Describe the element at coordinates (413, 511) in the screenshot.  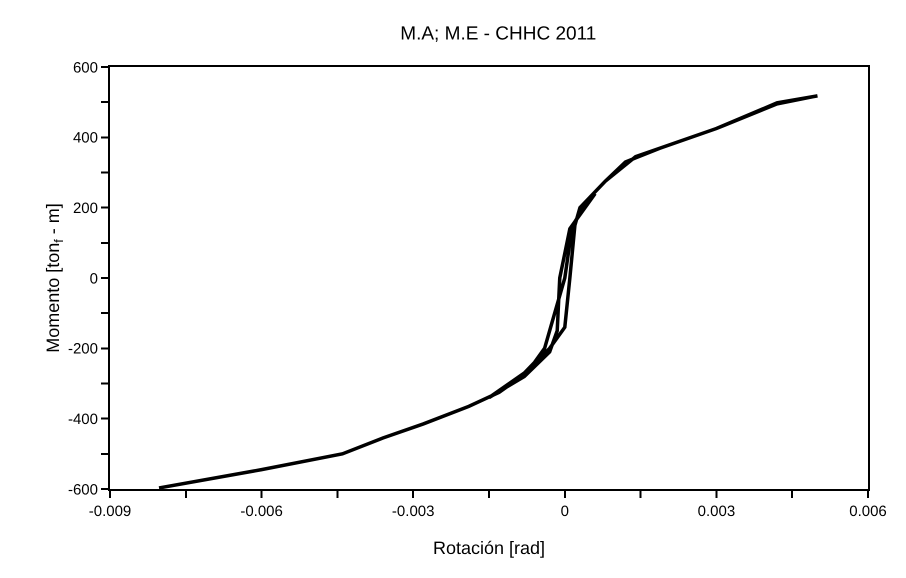
I see `x-tick-label: -0.003` at that location.